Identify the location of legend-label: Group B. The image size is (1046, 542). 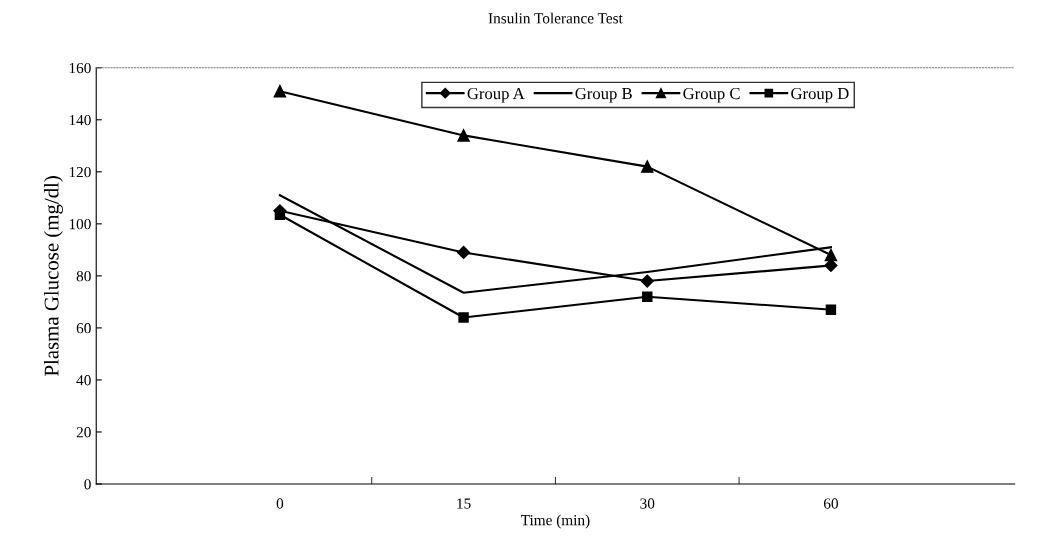
(603, 95).